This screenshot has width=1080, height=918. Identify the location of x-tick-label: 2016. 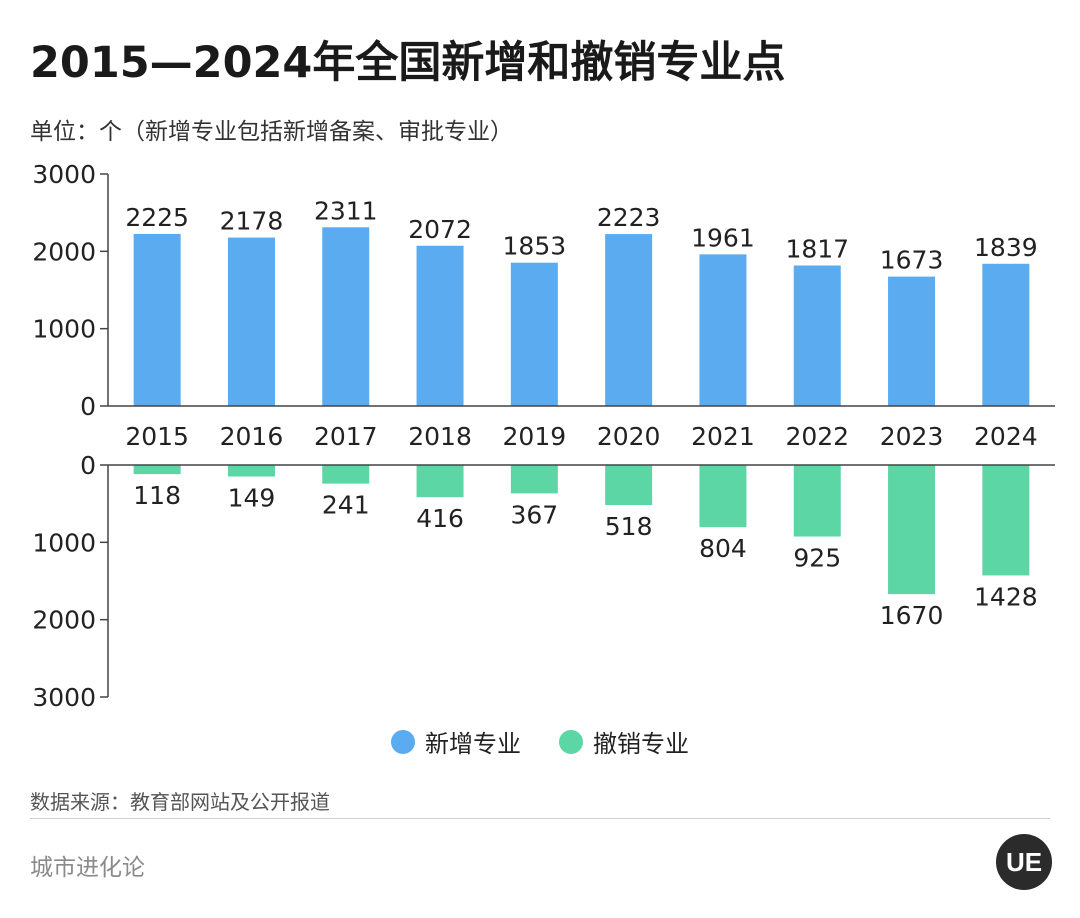
(252, 436).